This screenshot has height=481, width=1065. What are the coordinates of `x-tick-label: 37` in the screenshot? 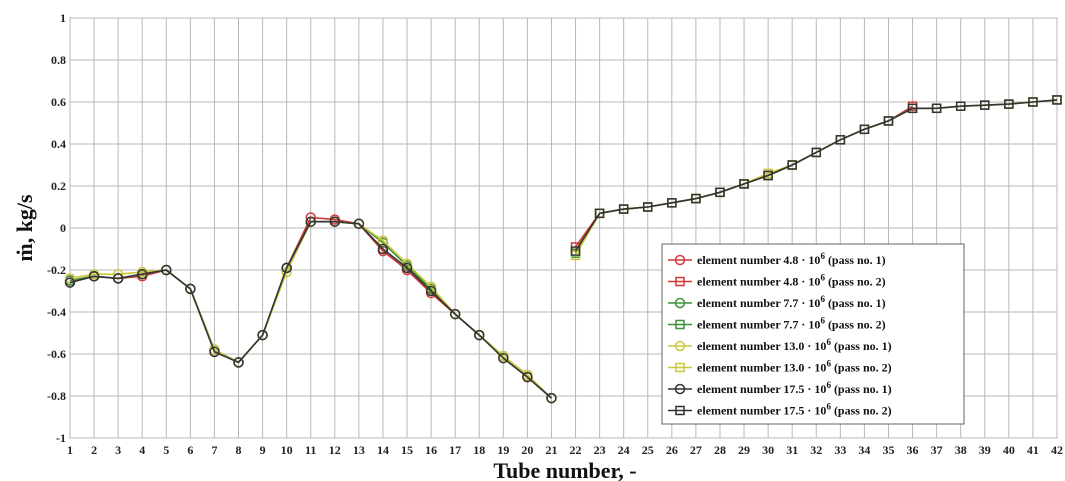 It's located at (937, 450).